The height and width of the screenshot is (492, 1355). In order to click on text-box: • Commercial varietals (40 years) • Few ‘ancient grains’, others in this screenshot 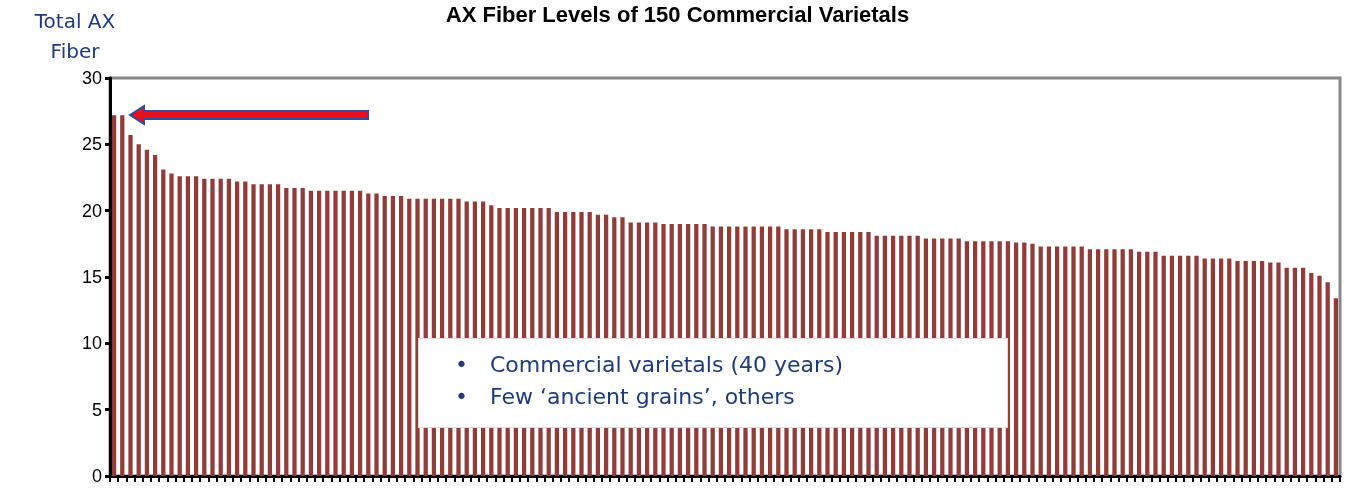, I will do `click(713, 383)`.